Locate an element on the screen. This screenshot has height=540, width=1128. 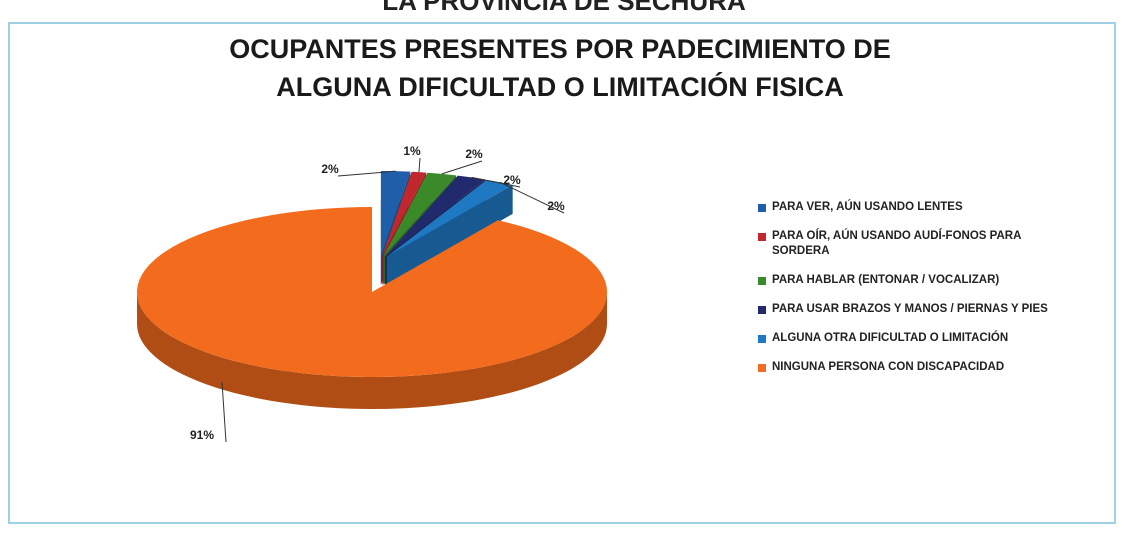
legend-item: ALGUNA OTRA DIFICULTAD O LIMITACIÓN is located at coordinates (915, 338).